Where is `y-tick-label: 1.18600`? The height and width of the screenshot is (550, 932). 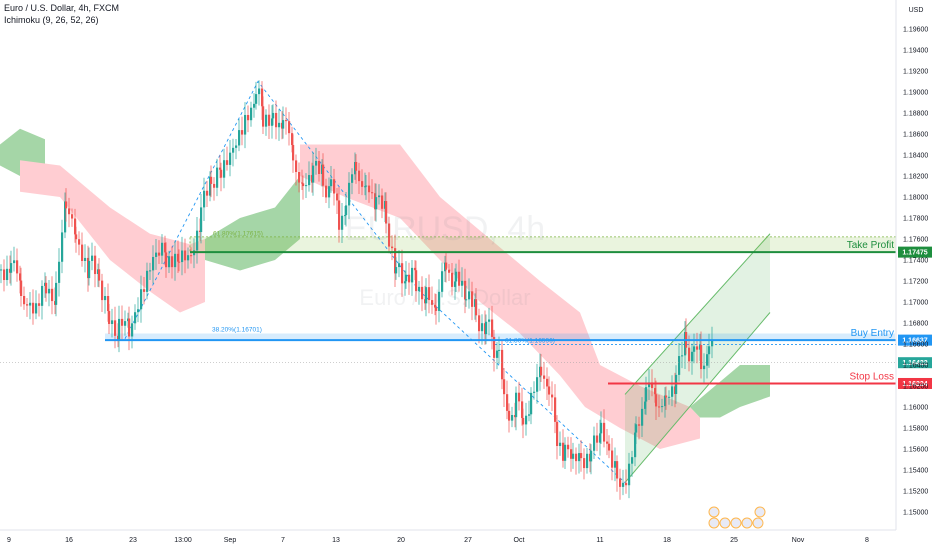
y-tick-label: 1.18600 is located at coordinates (915, 135).